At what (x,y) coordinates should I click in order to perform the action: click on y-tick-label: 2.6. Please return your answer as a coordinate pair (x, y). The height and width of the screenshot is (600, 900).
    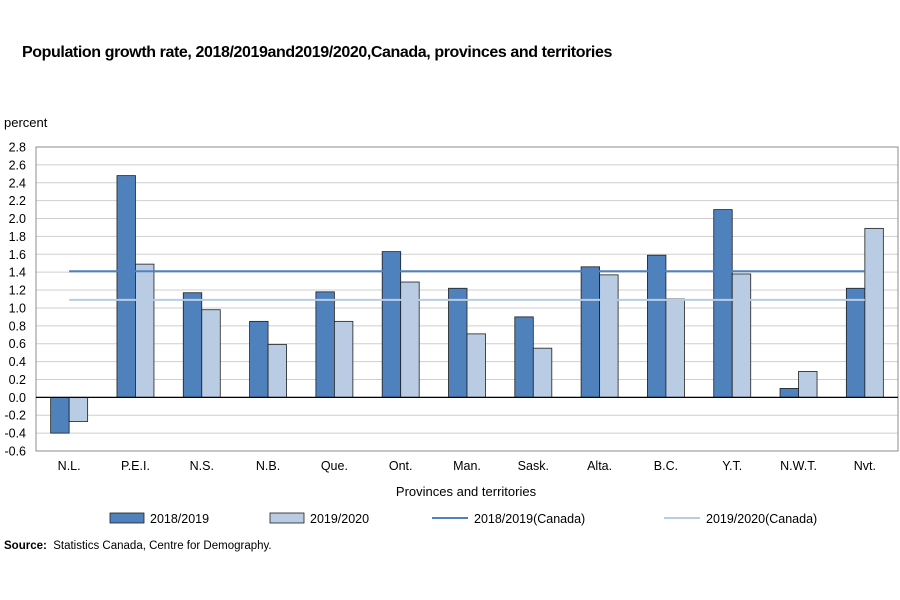
    Looking at the image, I should click on (17, 165).